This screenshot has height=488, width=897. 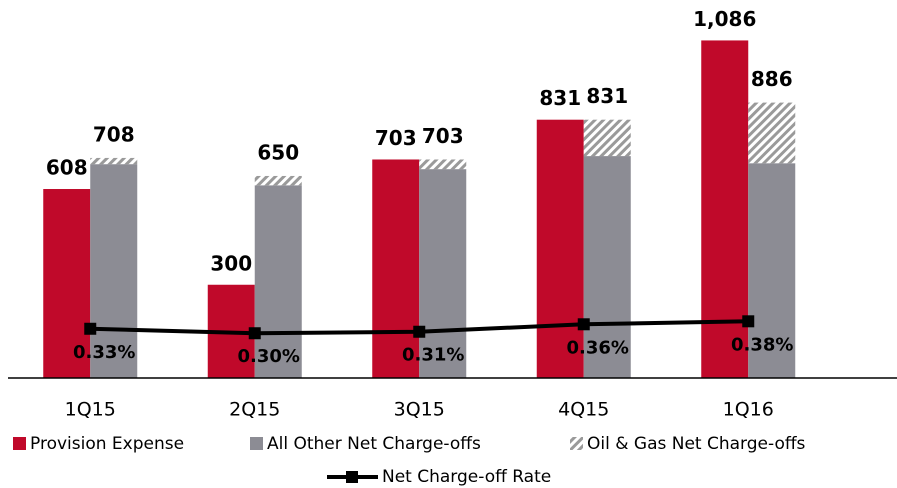 What do you see at coordinates (583, 410) in the screenshot?
I see `x-tick-label: 4Q15` at bounding box center [583, 410].